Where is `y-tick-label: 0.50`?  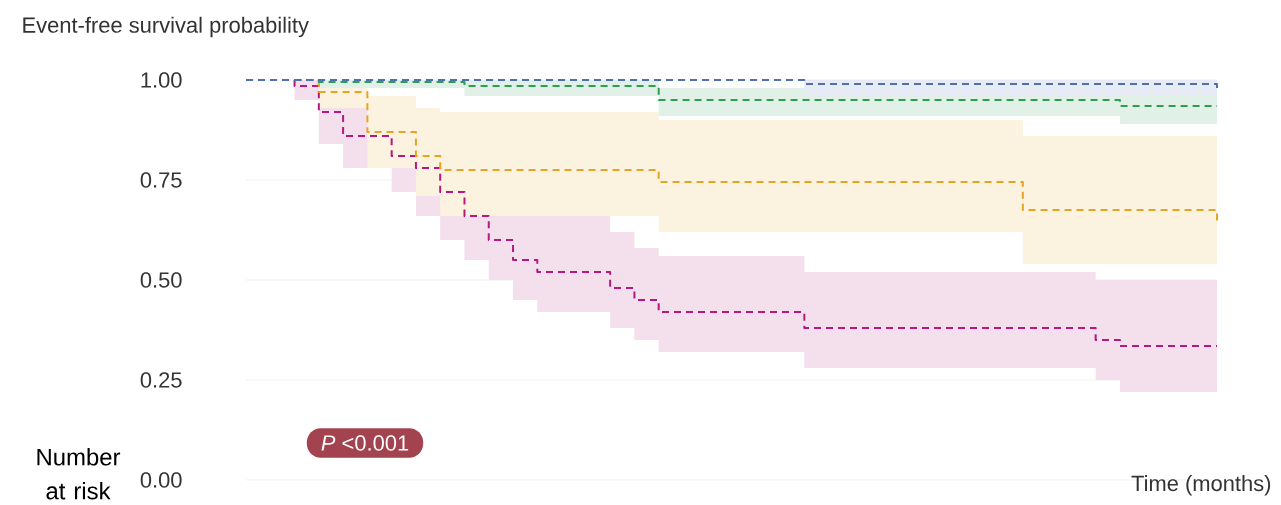 y-tick-label: 0.50 is located at coordinates (161, 280).